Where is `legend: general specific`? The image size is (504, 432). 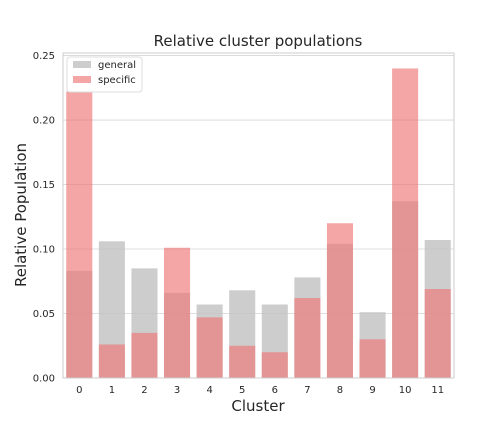 legend: general specific is located at coordinates (104, 74).